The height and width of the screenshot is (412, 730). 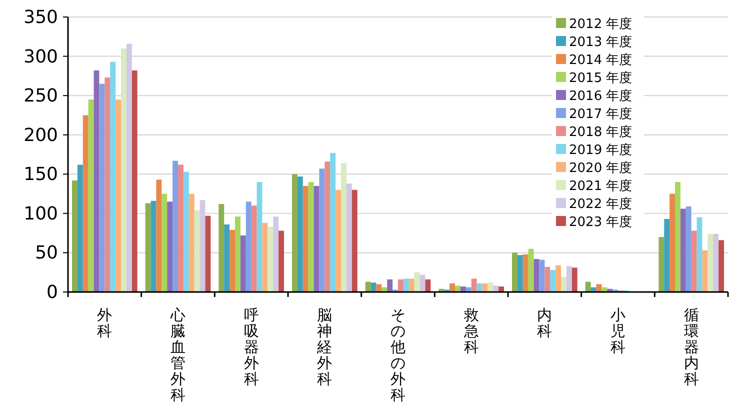 What do you see at coordinates (600, 186) in the screenshot?
I see `legend-label: 2021 年度` at bounding box center [600, 186].